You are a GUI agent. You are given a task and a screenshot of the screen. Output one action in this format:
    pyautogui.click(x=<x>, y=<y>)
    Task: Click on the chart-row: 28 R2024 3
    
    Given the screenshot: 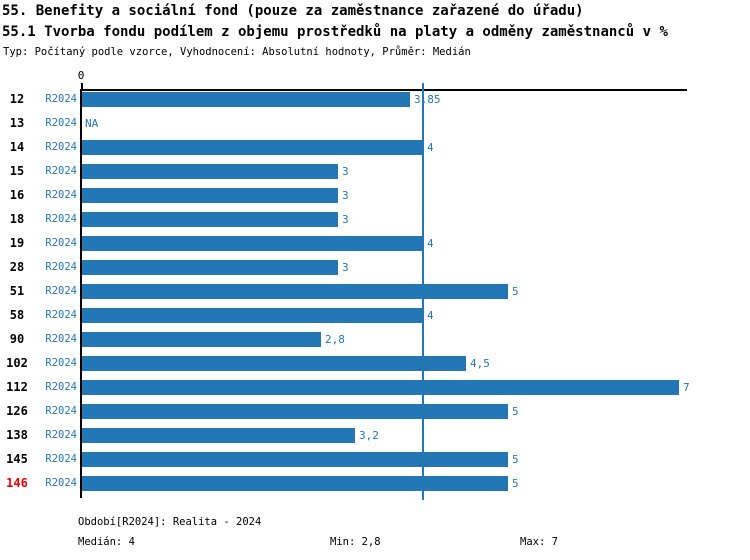 What is the action you would take?
    pyautogui.click(x=375, y=267)
    